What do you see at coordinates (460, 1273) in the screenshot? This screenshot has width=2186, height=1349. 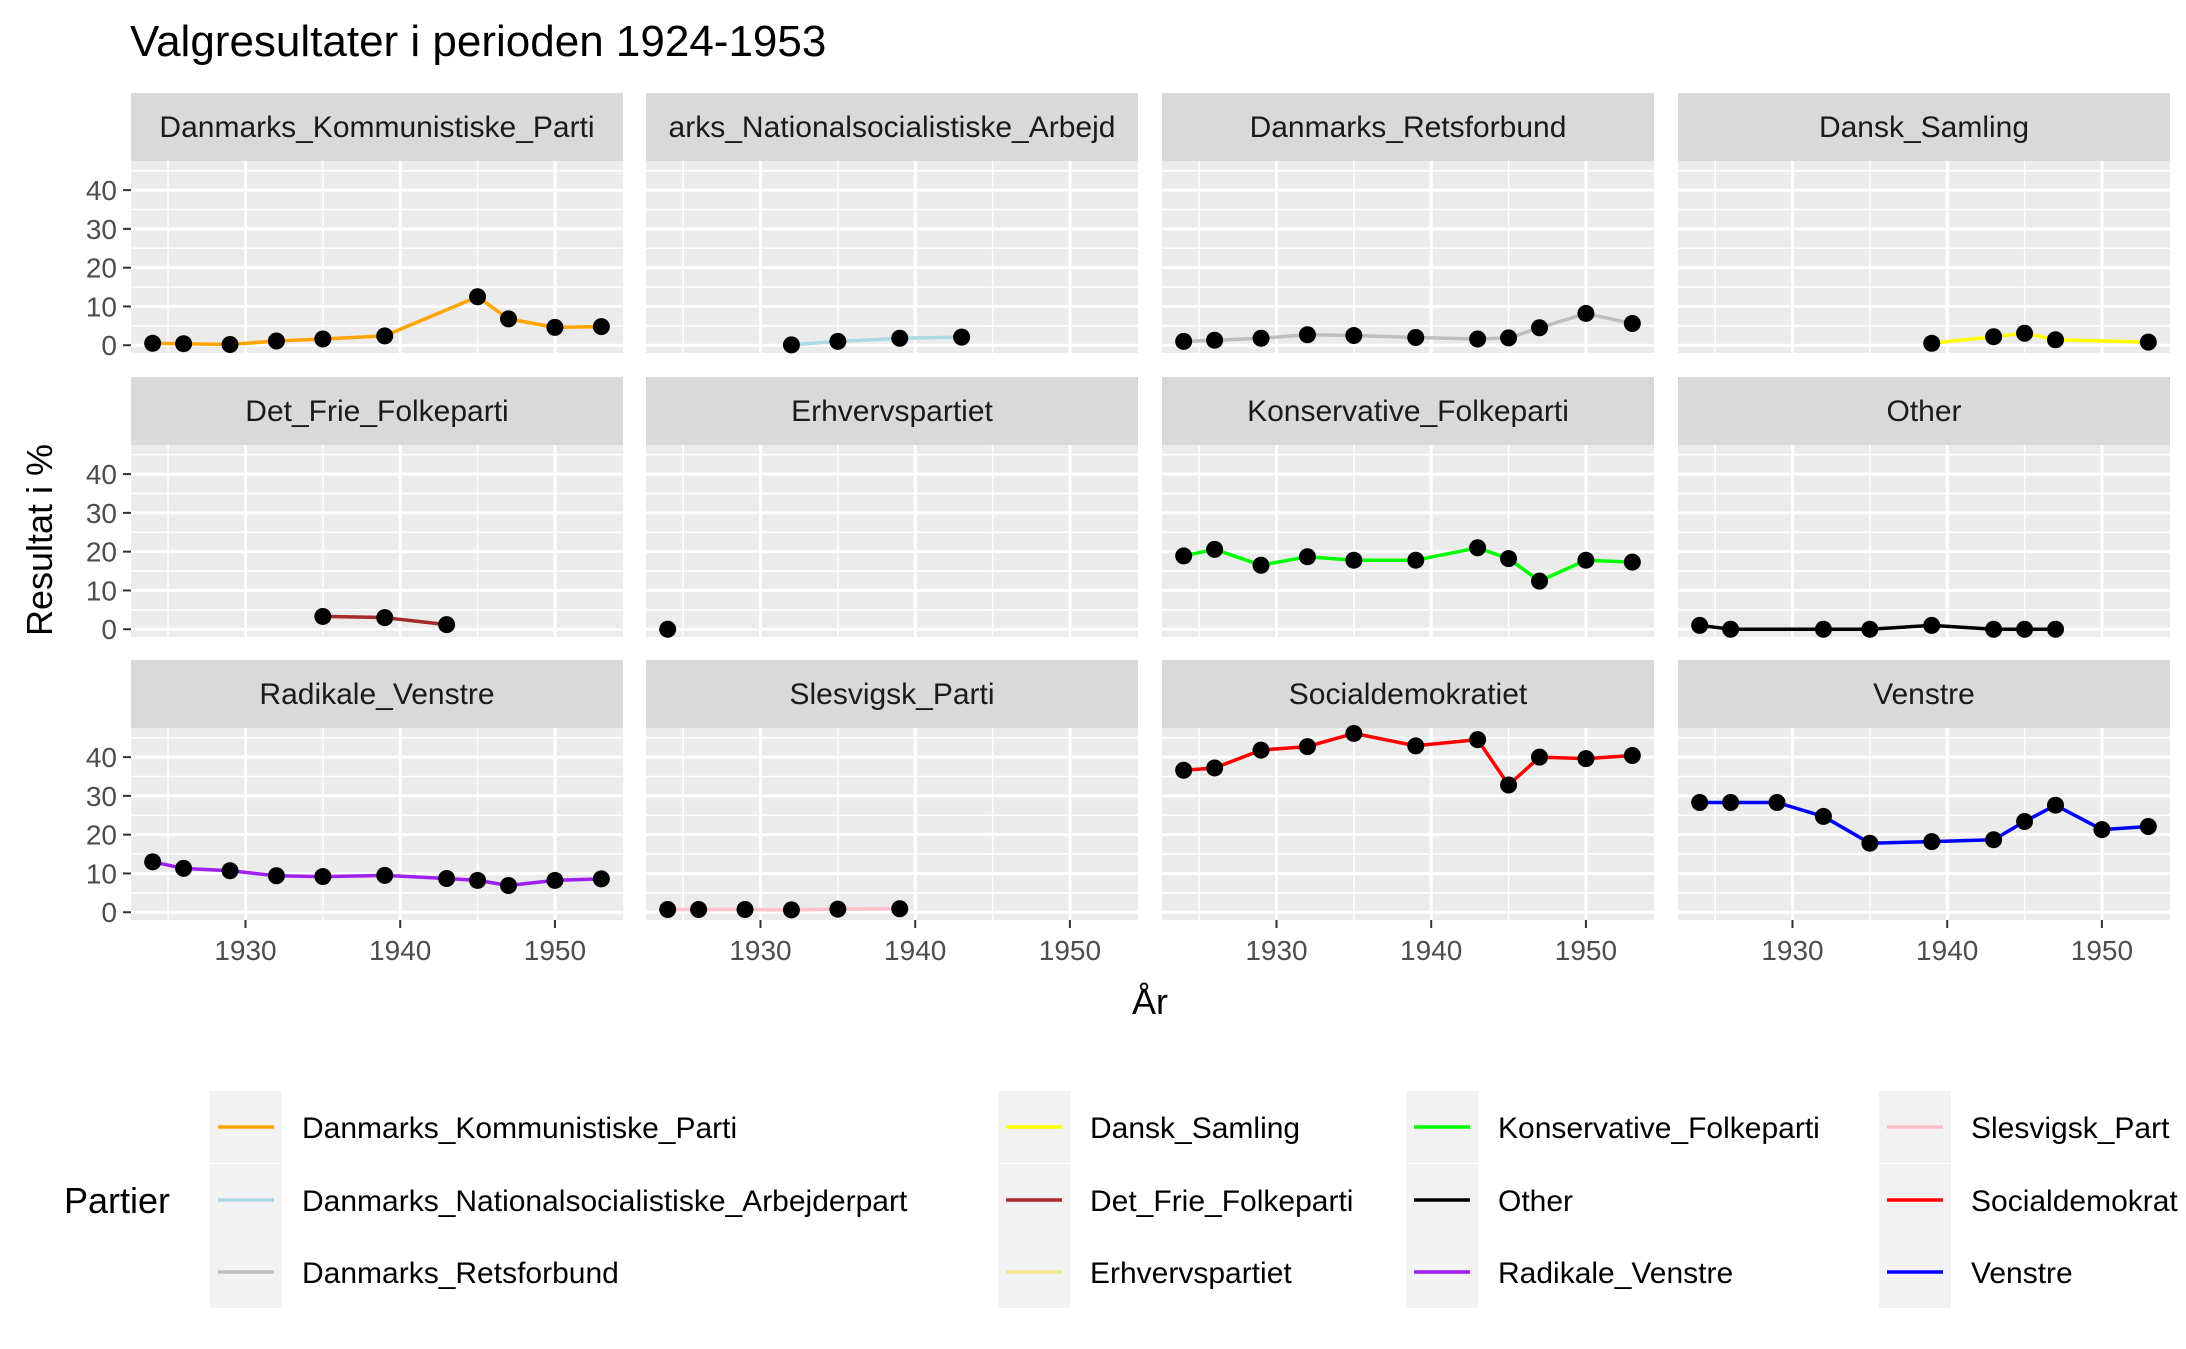 I see `legend-label: Danmarks_Retsforbund` at bounding box center [460, 1273].